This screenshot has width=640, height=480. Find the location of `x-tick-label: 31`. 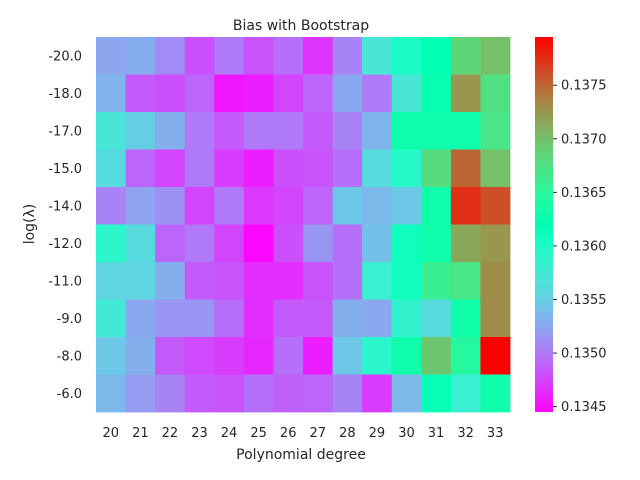

x-tick-label: 31 is located at coordinates (436, 433).